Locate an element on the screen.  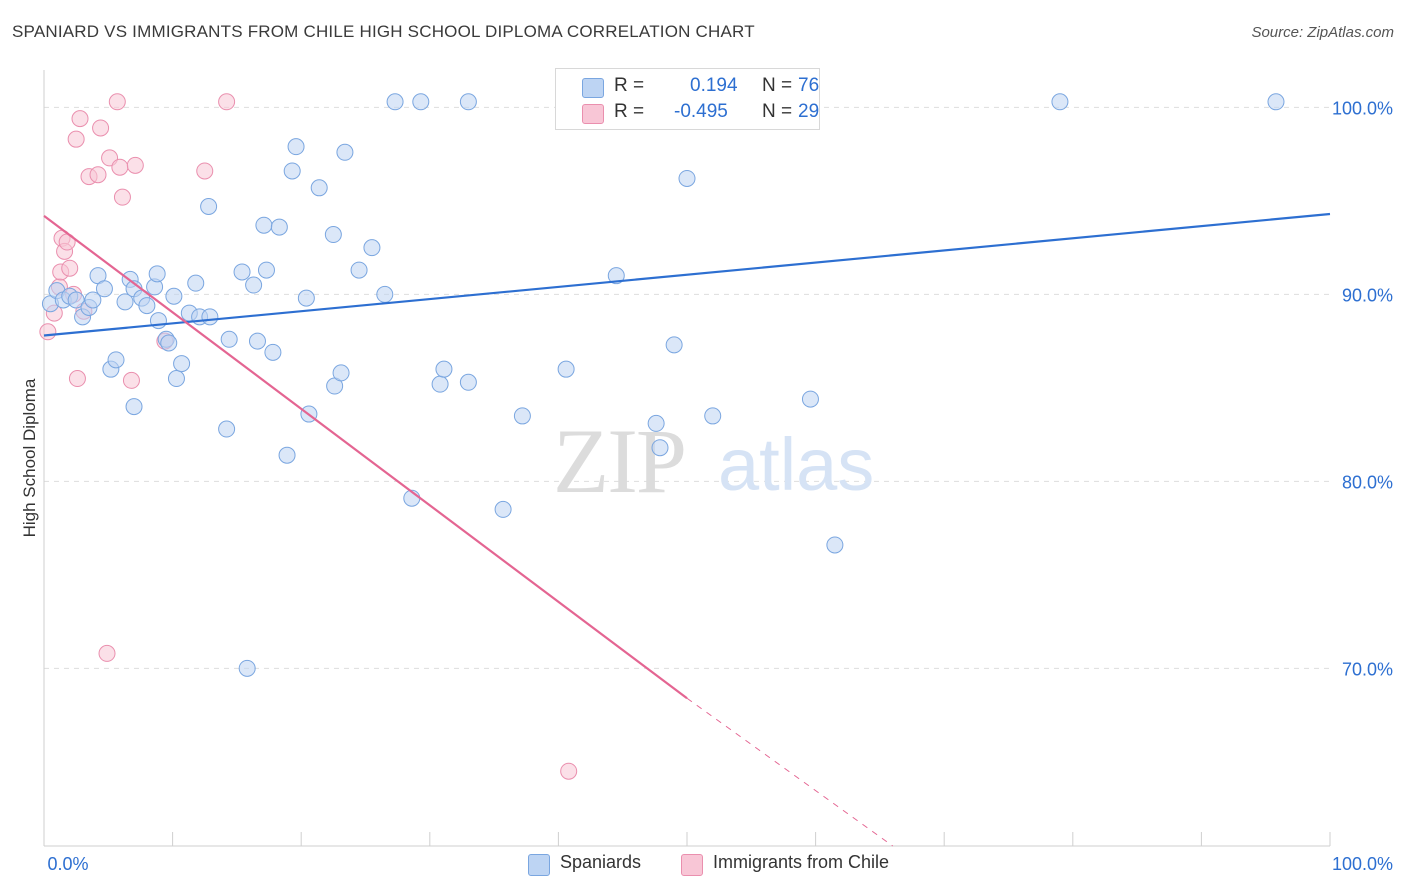
y-tick-label: 80.0% is located at coordinates (1367, 482).